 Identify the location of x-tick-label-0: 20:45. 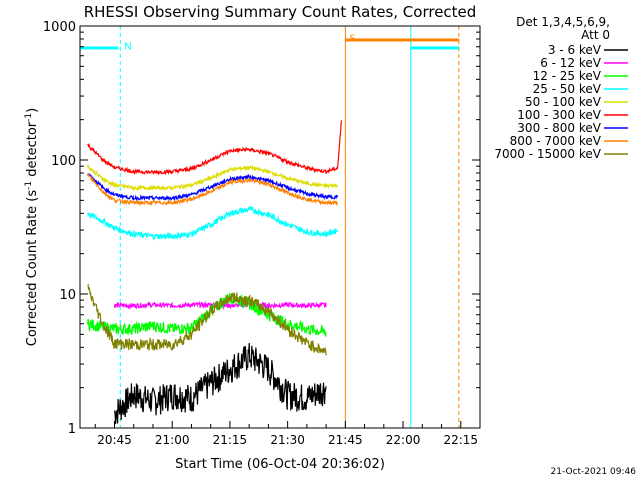
(114, 440).